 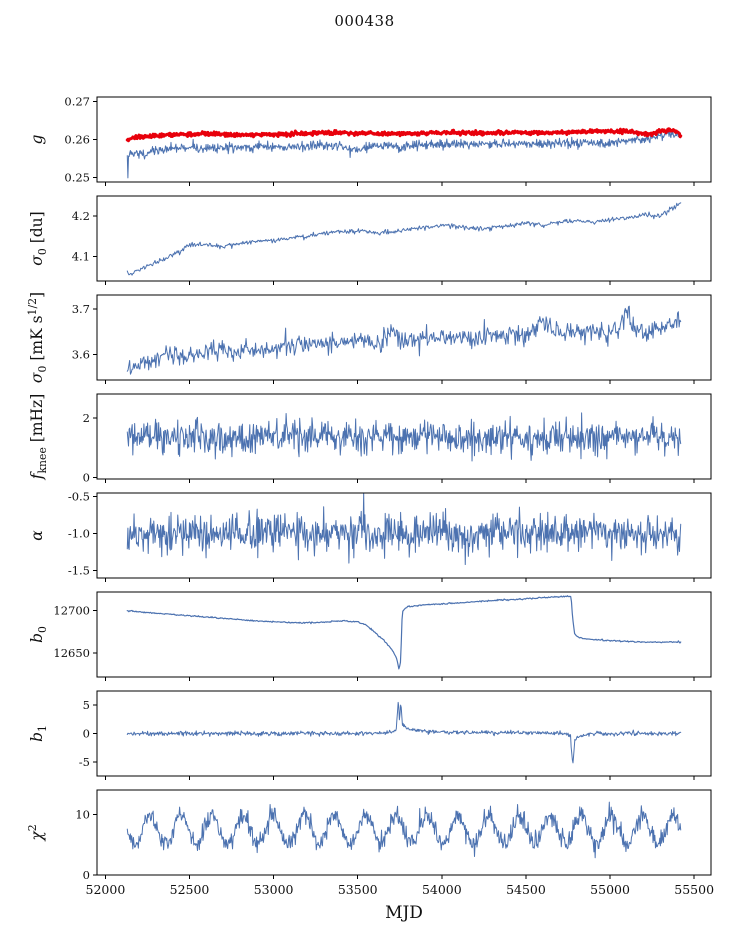 What do you see at coordinates (77, 177) in the screenshot?
I see `y-tick-label: 0.25` at bounding box center [77, 177].